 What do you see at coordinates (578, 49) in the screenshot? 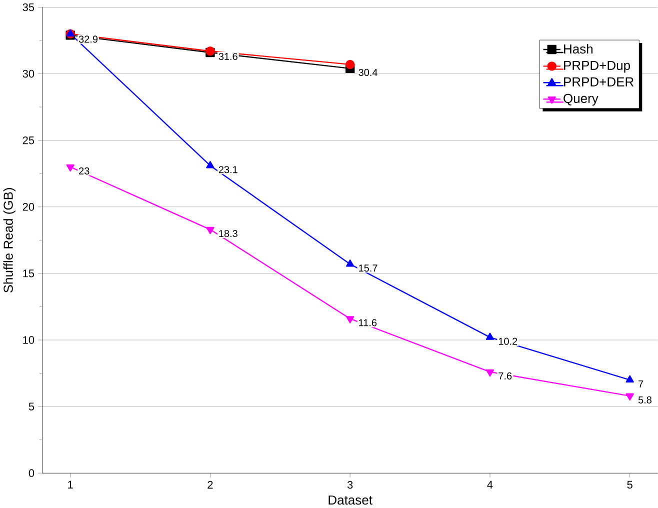
I see `legend-label: Hash` at bounding box center [578, 49].